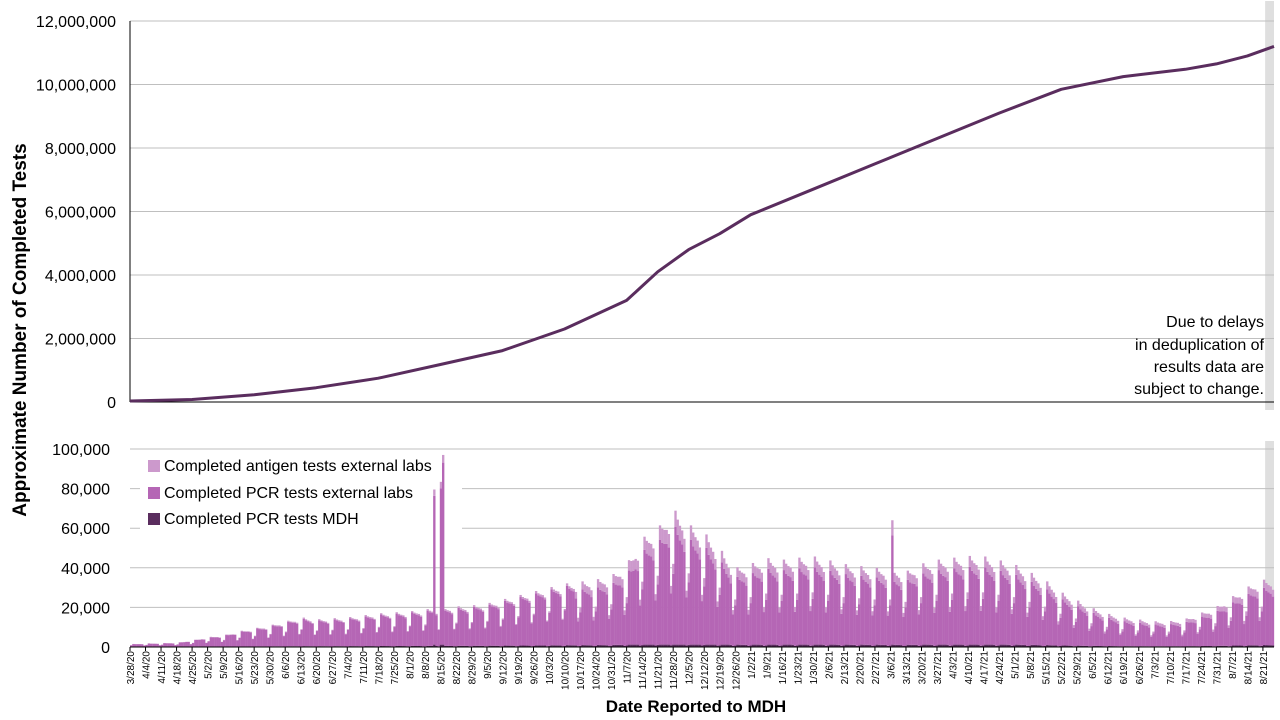 Image resolution: width=1280 pixels, height=720 pixels. What do you see at coordinates (1093, 665) in the screenshot?
I see `x-tick-label: 6/5/21` at bounding box center [1093, 665].